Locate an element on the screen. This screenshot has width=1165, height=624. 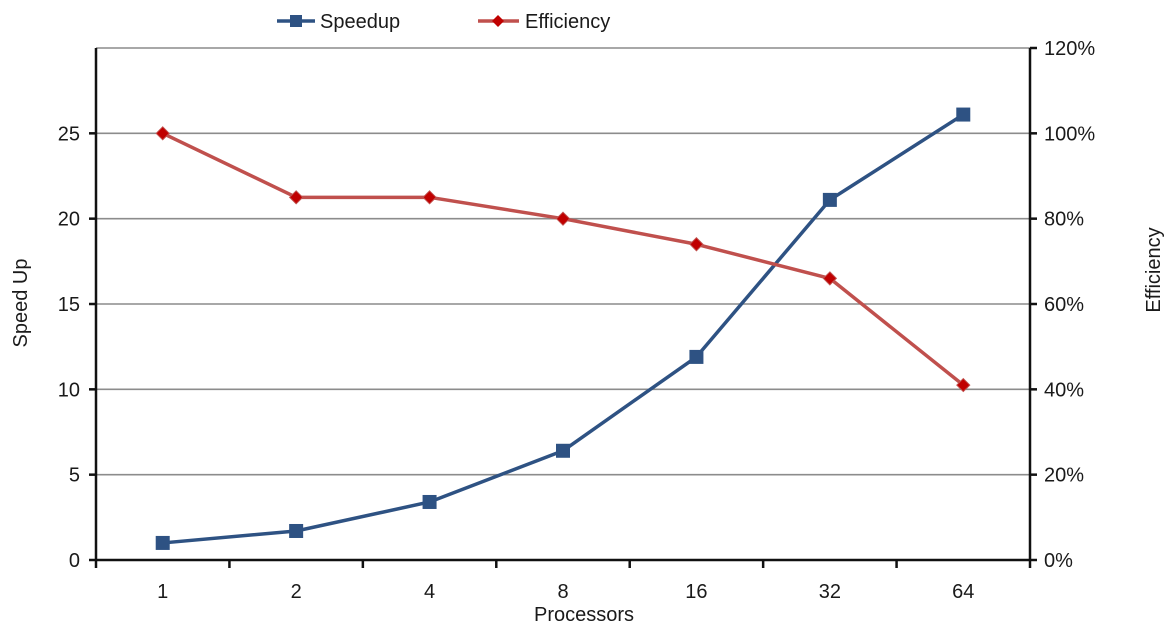
legend-efficiency-marker is located at coordinates (498, 21).